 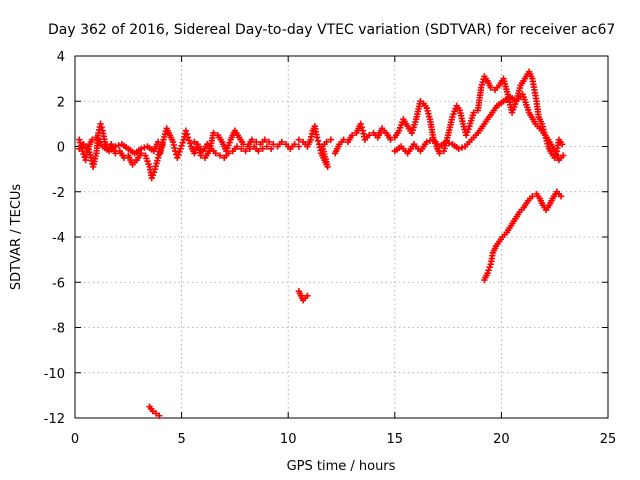 I want to click on x-axis-label: GPS time / hours, so click(x=341, y=466).